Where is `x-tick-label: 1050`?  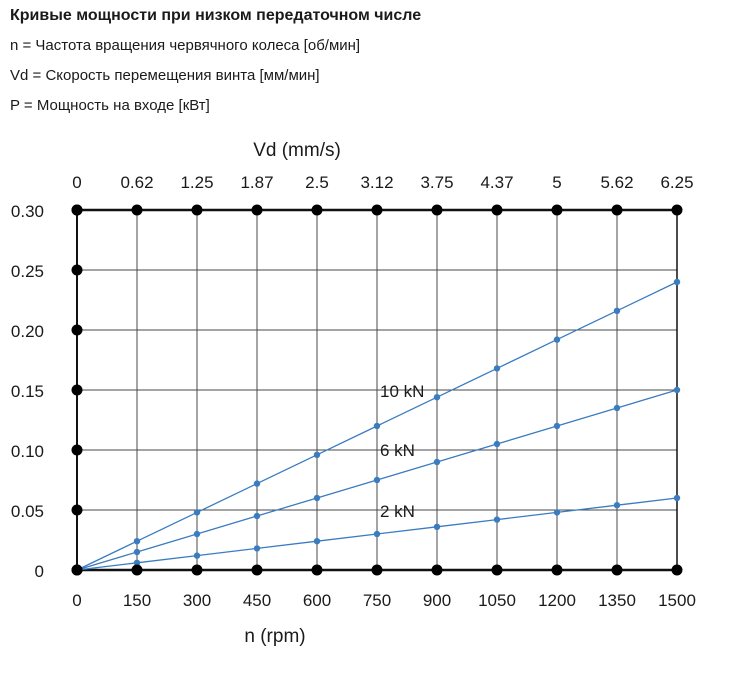 x-tick-label: 1050 is located at coordinates (497, 600).